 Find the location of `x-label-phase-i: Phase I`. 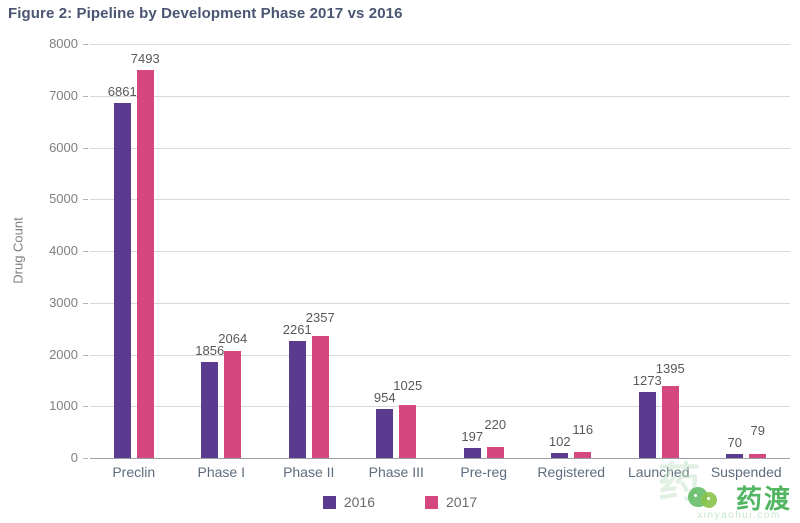

x-label-phase-i: Phase I is located at coordinates (221, 472).